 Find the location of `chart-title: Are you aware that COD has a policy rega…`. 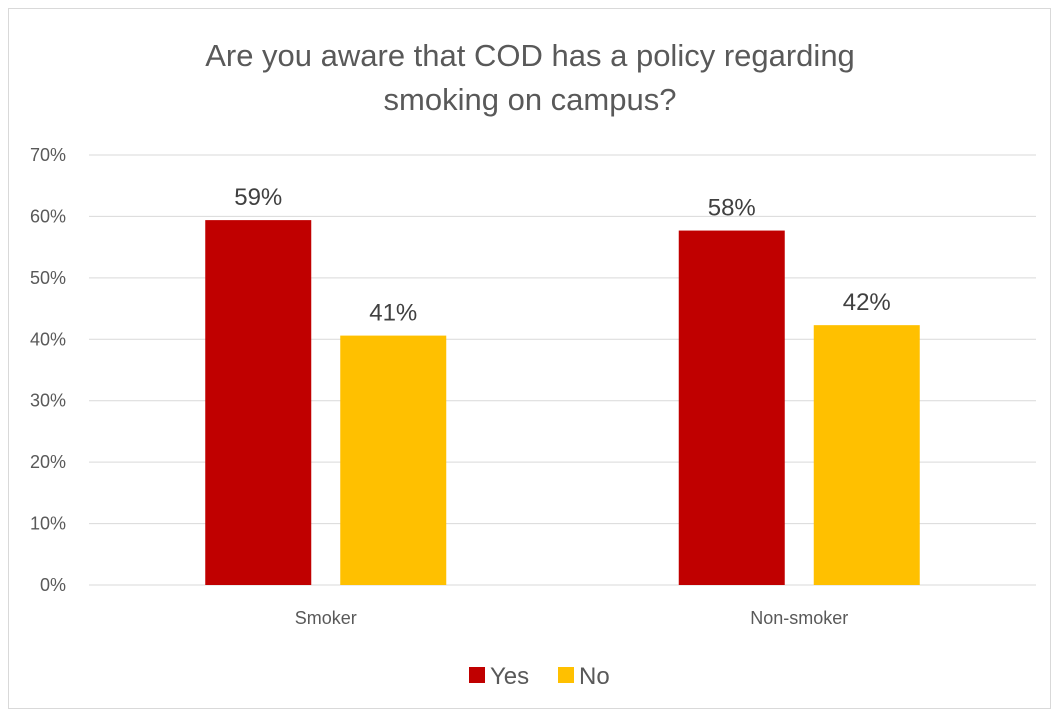

chart-title: Are you aware that COD has a policy rega… is located at coordinates (530, 77).